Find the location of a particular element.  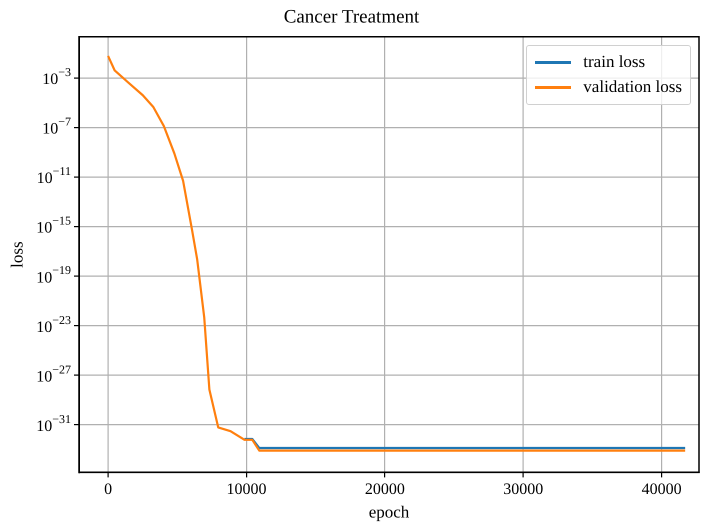

legend-label: train loss is located at coordinates (614, 62).